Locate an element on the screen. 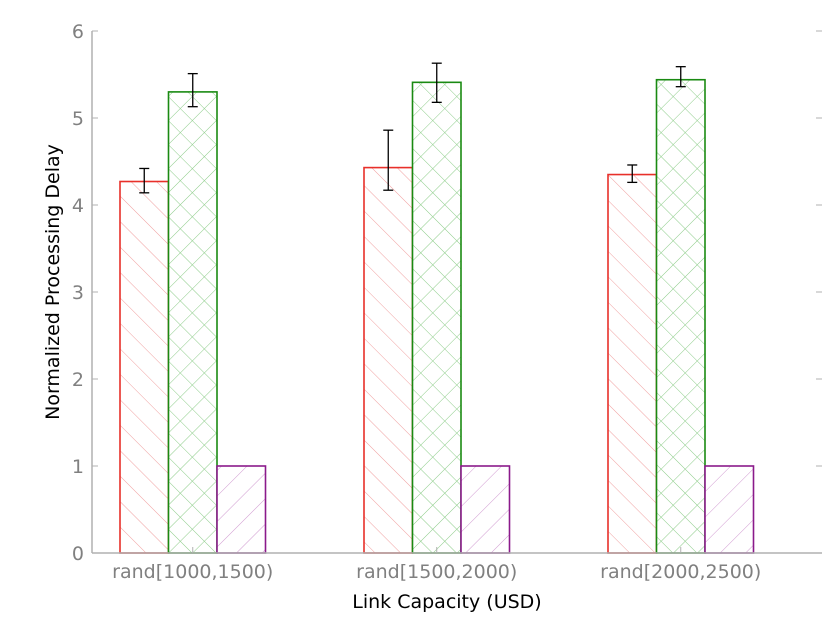  y-axis-title: Normalized Processing Delay is located at coordinates (53, 282).